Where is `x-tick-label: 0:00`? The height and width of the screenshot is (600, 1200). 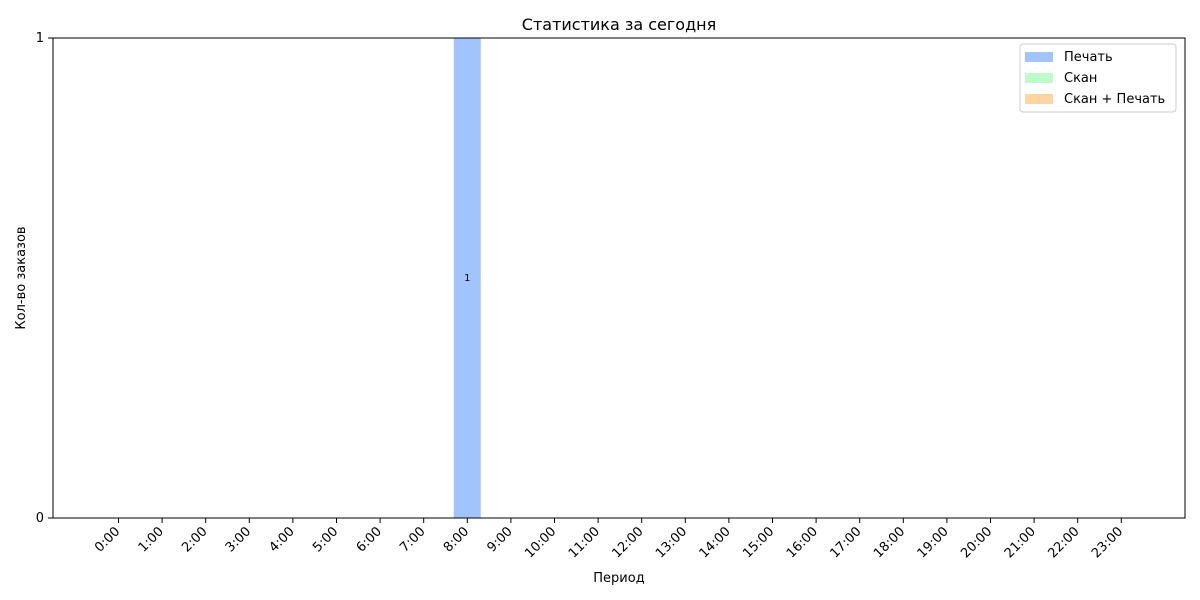 x-tick-label: 0:00 is located at coordinates (107, 539).